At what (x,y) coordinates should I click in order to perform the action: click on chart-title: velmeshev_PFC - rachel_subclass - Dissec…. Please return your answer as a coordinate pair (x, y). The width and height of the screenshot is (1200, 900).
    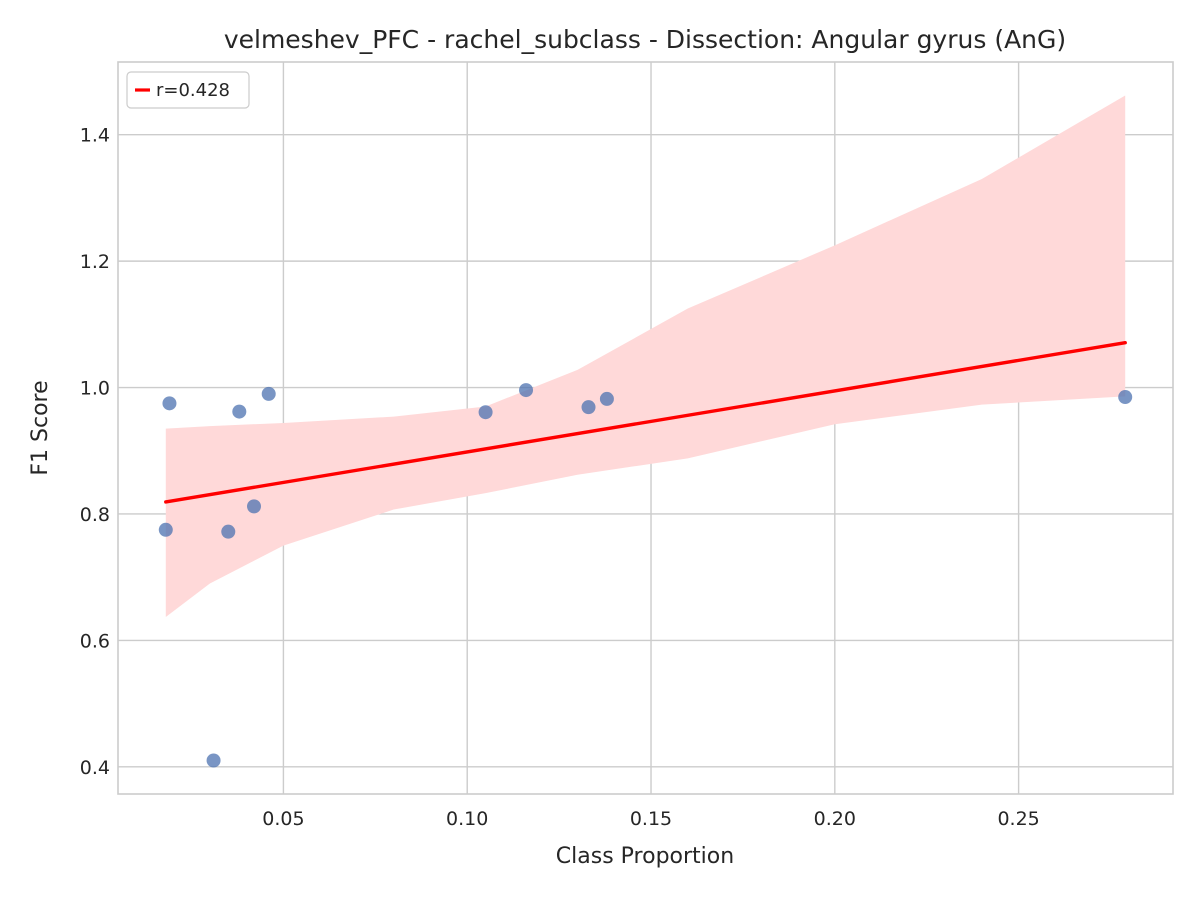
    Looking at the image, I should click on (645, 39).